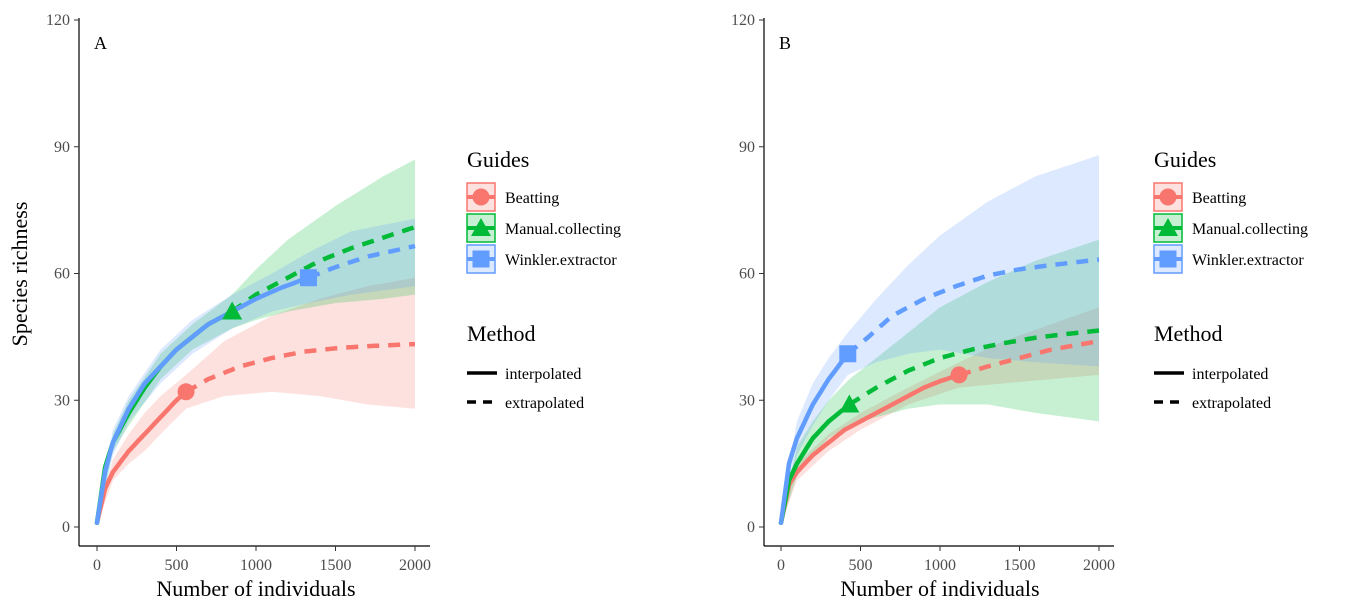  What do you see at coordinates (19, 274) in the screenshot?
I see `panel-a-y-axis-title: Species richness` at bounding box center [19, 274].